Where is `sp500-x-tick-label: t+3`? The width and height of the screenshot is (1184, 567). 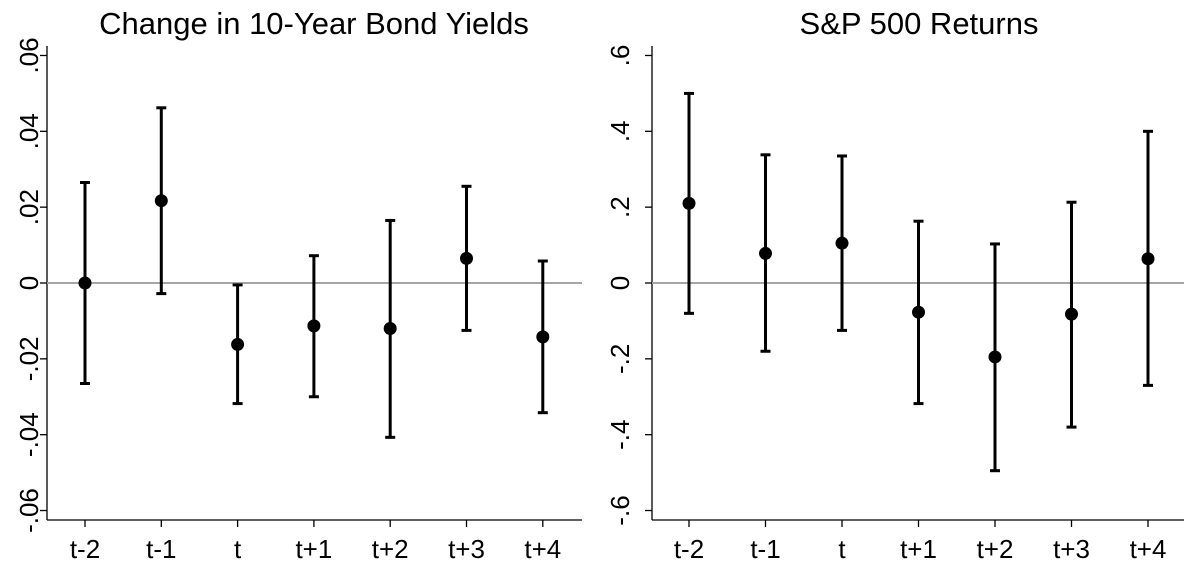 sp500-x-tick-label: t+3 is located at coordinates (1071, 549).